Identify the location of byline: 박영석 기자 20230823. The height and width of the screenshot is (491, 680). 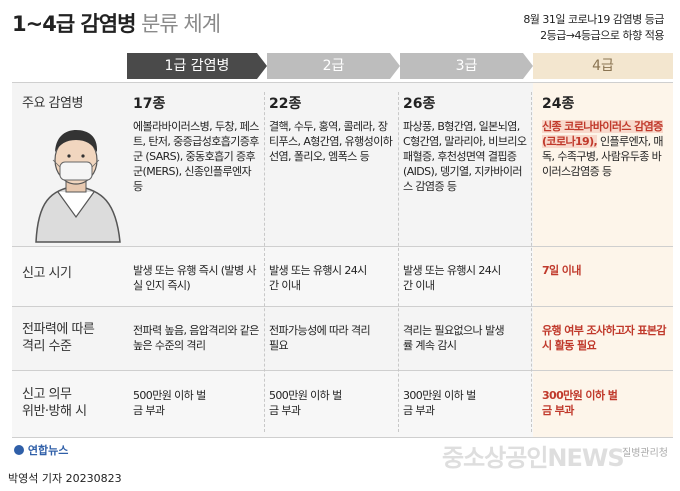
(65, 478).